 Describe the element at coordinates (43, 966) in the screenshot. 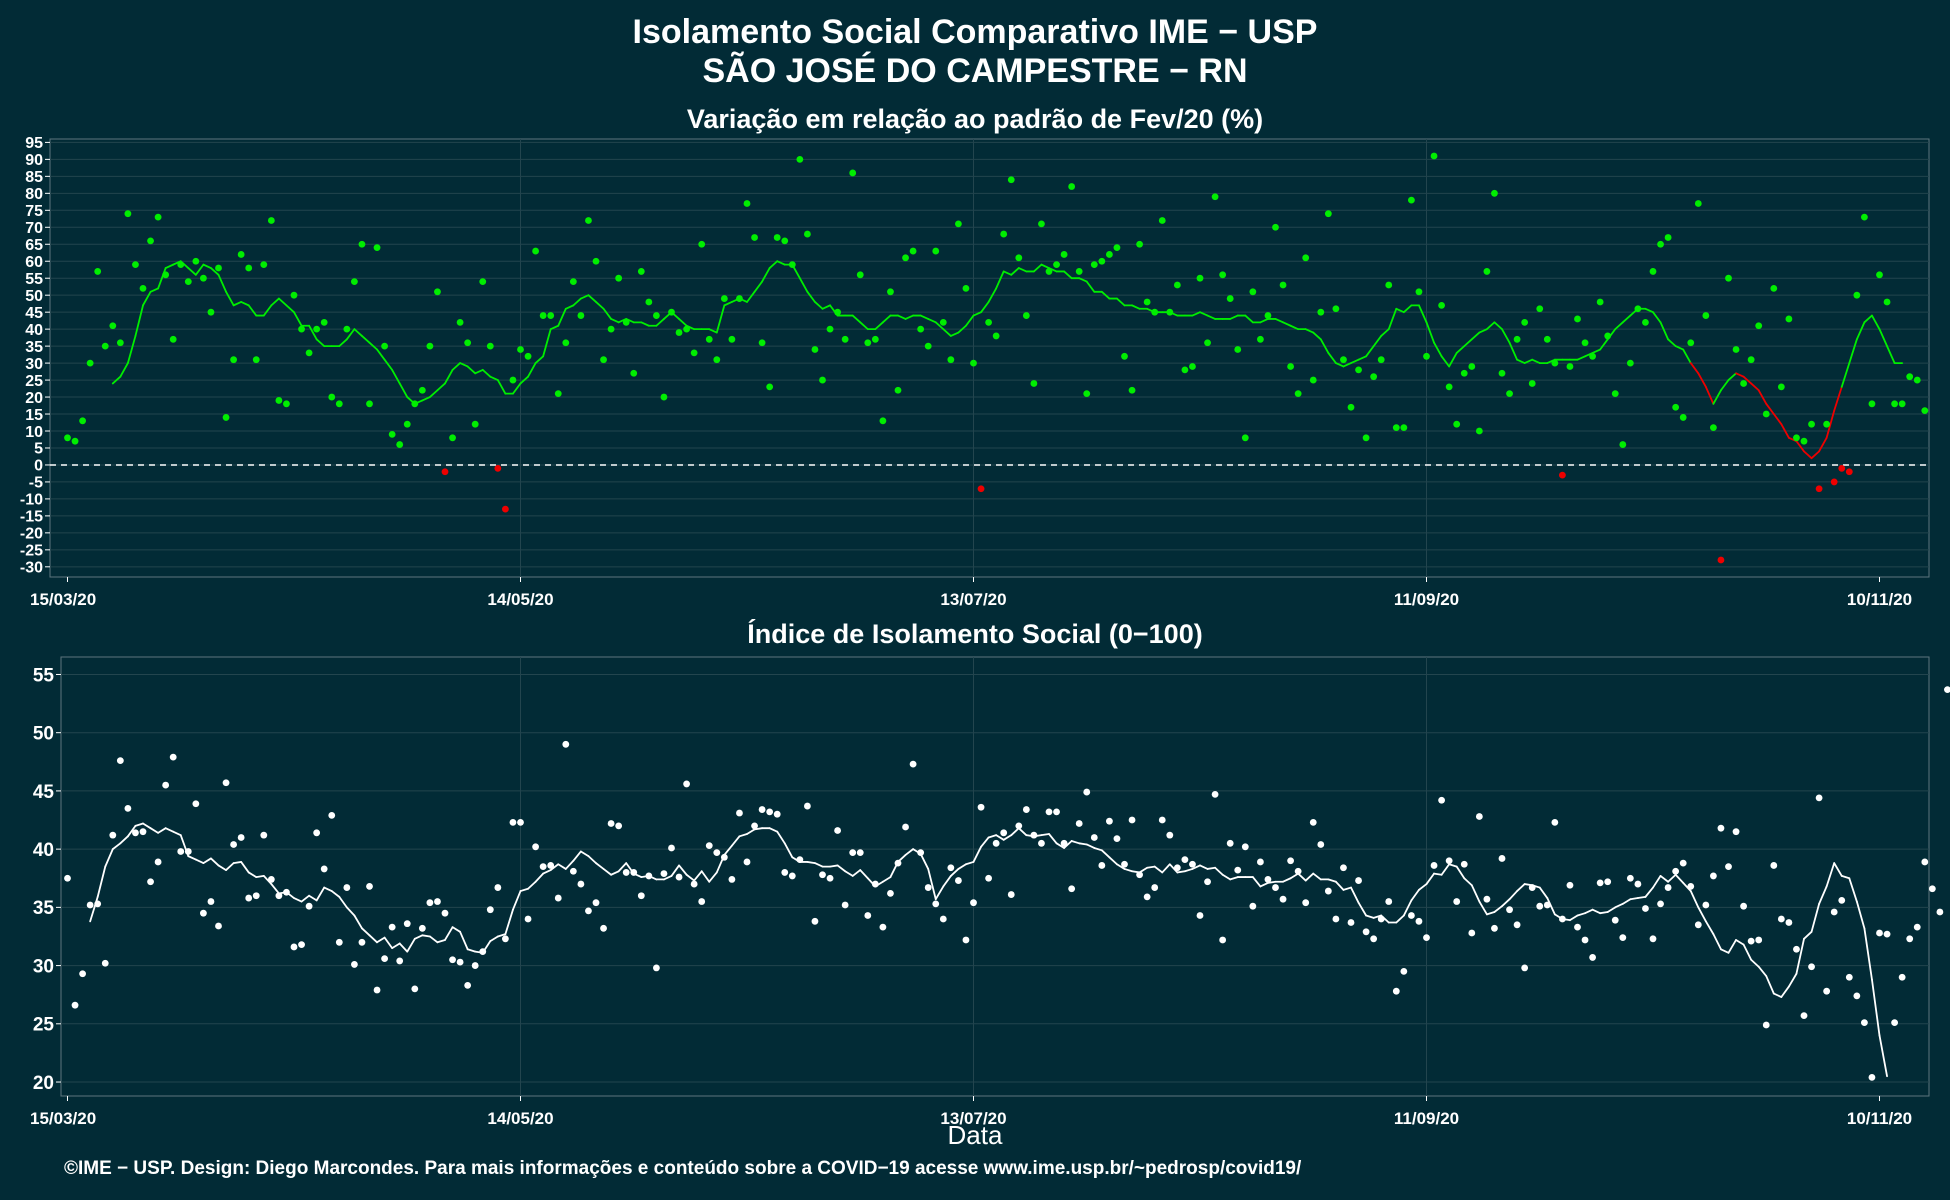

I see `y-tick-label: 30` at that location.